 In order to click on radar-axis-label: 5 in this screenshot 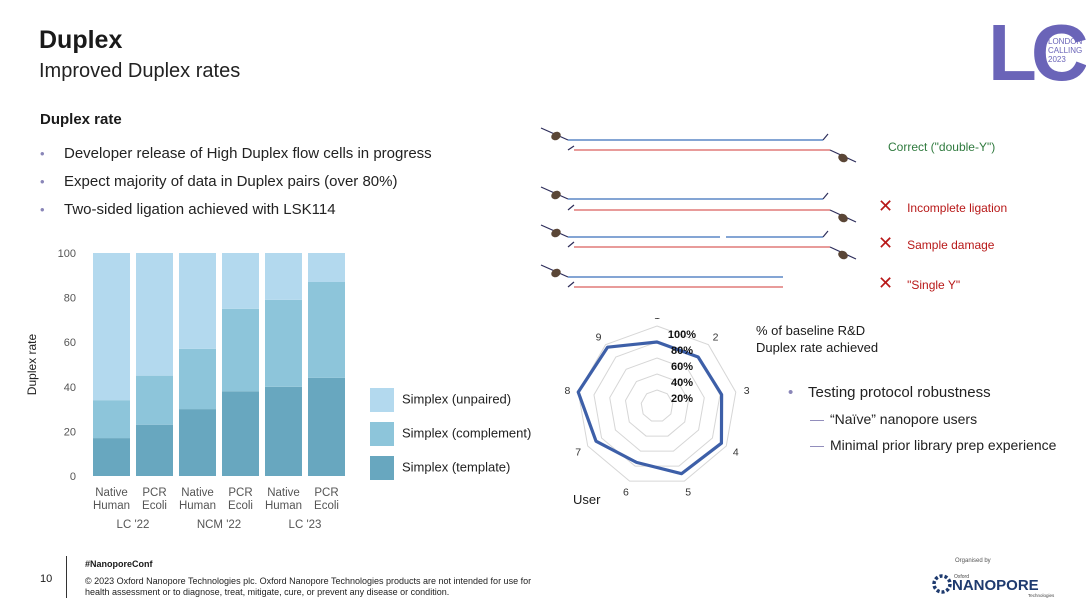, I will do `click(688, 493)`.